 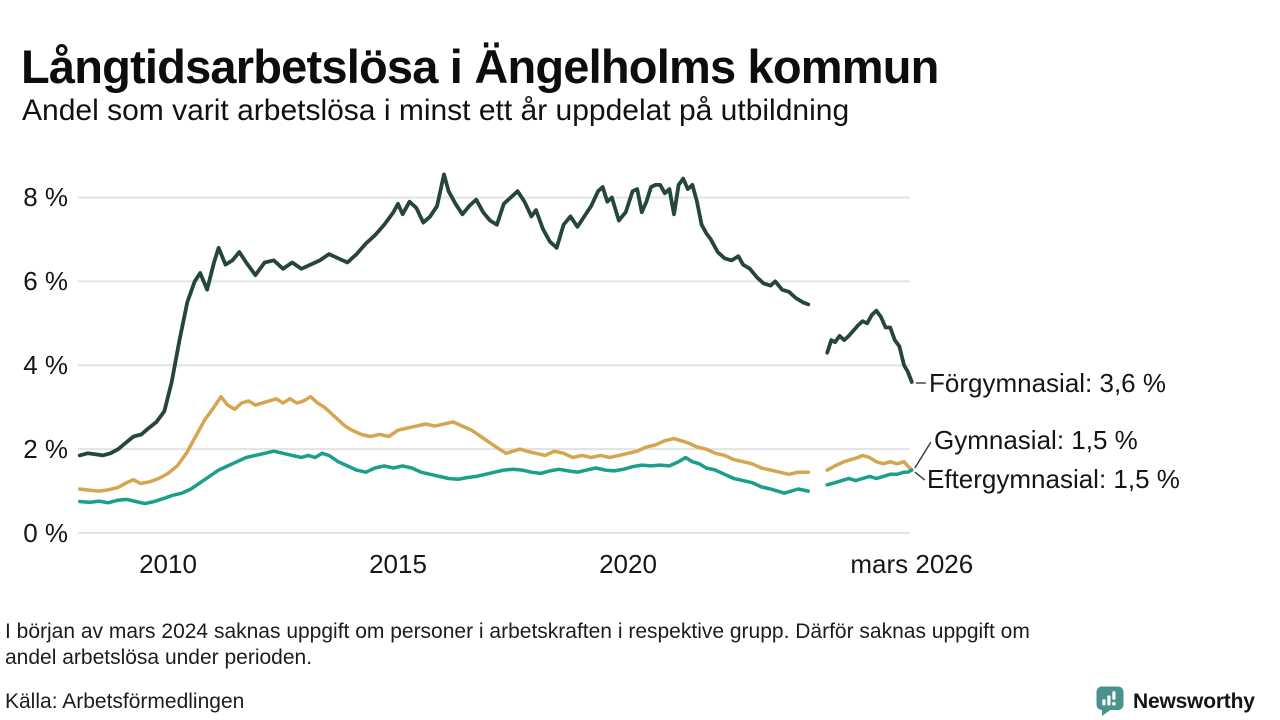 I want to click on series-end-label-forgymnasial: Förgymnasial: 3,6 %, so click(x=1047, y=383).